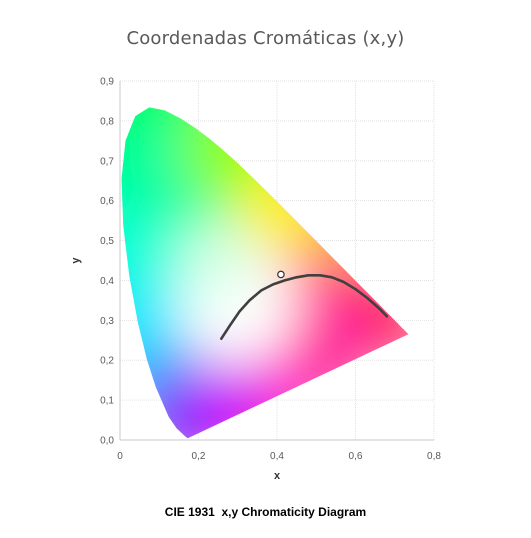  I want to click on planckian-locus-line, so click(304, 307).